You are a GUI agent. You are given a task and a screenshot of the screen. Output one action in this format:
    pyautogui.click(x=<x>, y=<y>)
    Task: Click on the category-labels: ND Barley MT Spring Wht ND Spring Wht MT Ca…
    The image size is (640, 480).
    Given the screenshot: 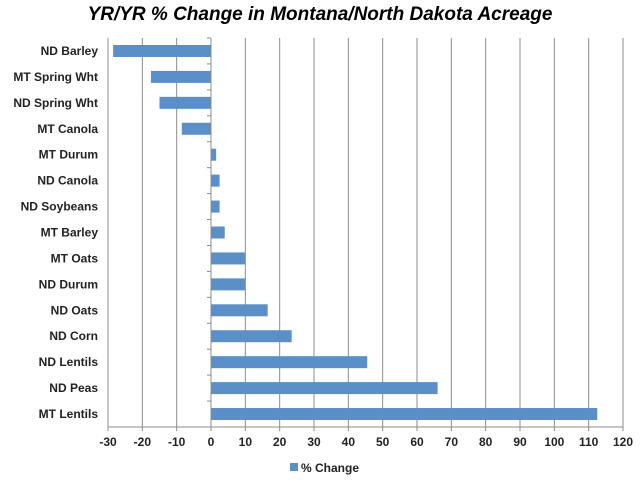 What is the action you would take?
    pyautogui.click(x=55, y=232)
    